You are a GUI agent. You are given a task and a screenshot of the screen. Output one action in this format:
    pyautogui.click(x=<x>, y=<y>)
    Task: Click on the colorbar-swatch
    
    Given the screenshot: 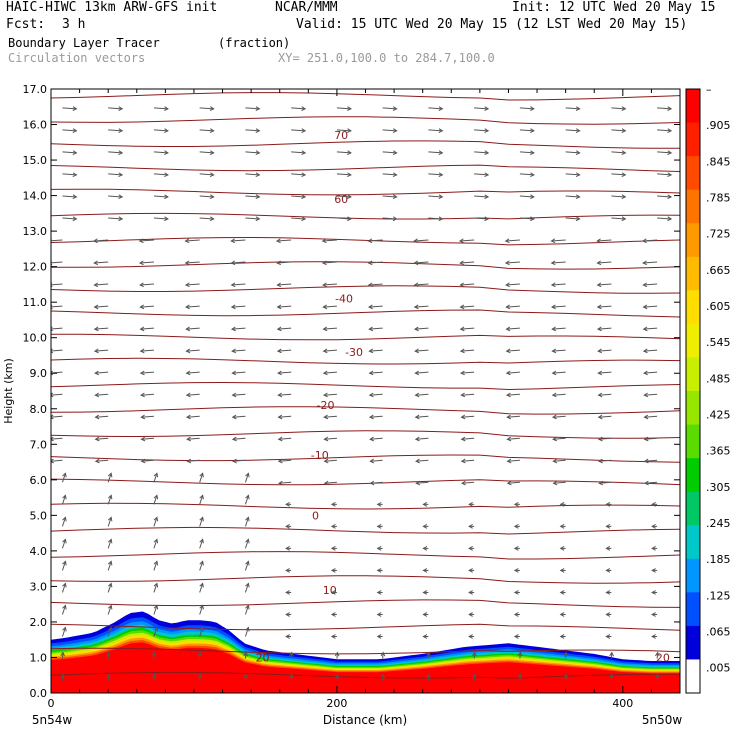 What is the action you would take?
    pyautogui.click(x=693, y=642)
    